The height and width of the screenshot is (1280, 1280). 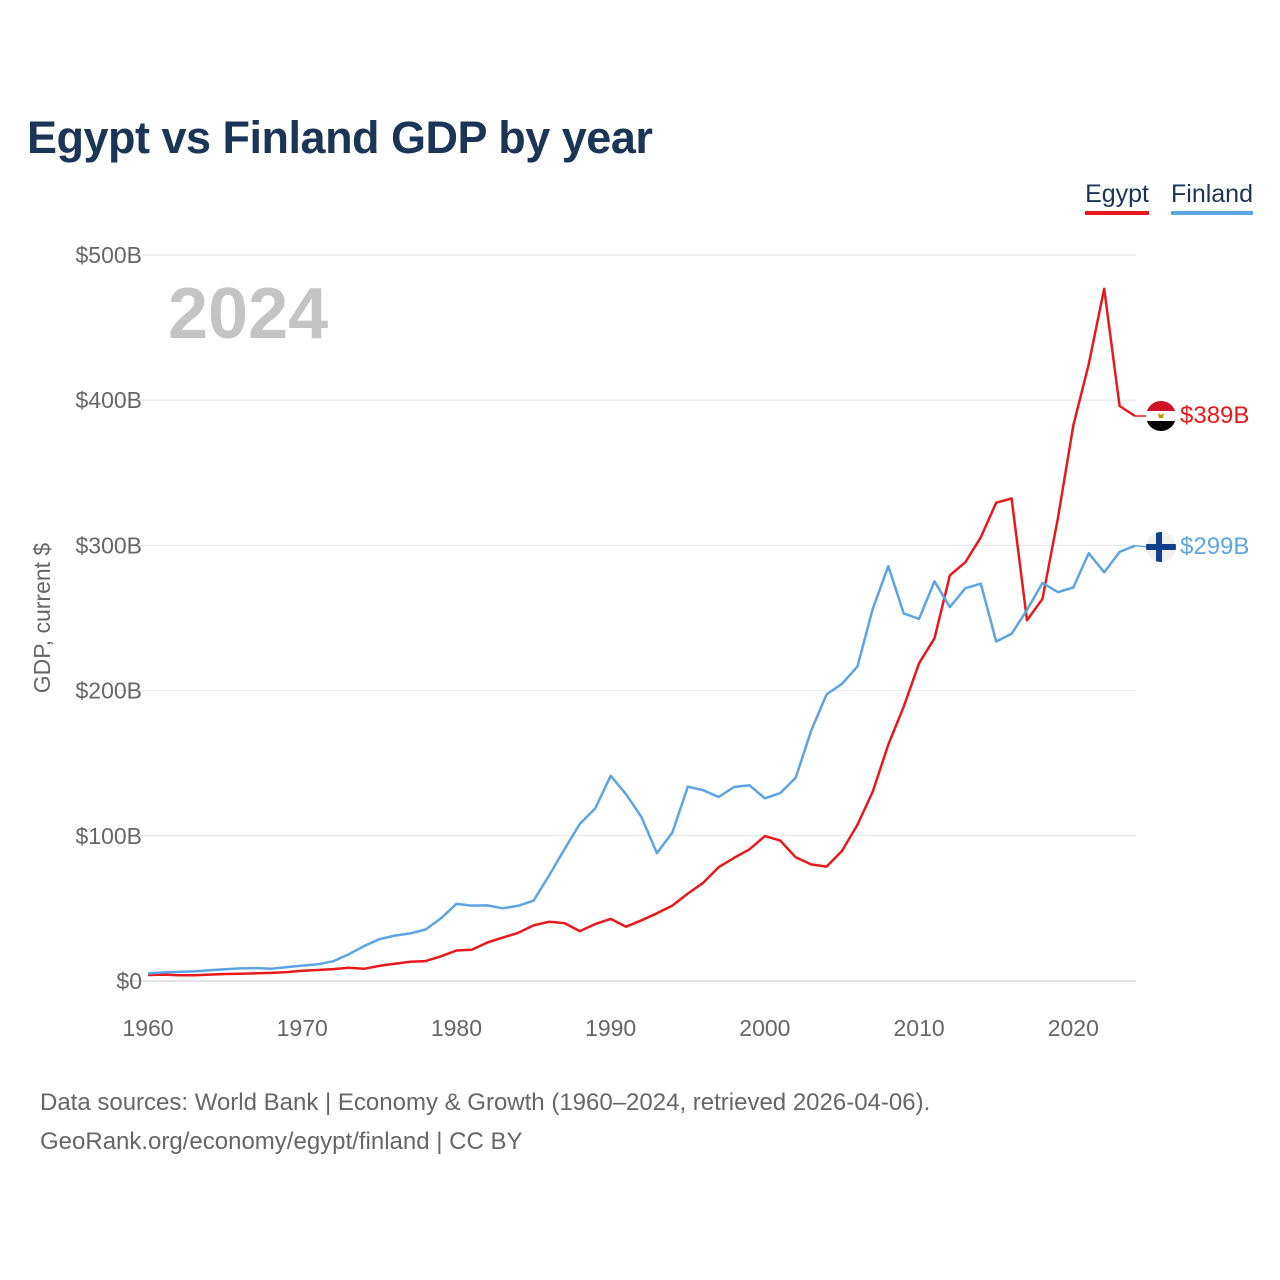 I want to click on y-tick-label: $500B, so click(x=108, y=255).